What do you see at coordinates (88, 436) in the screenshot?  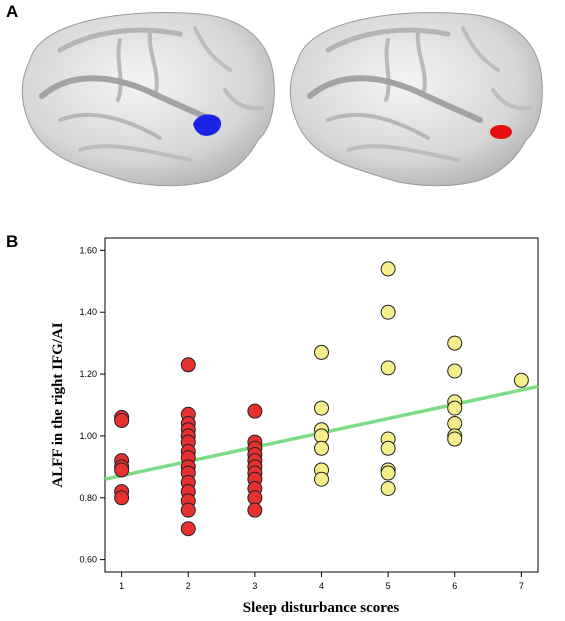 I see `y-tick-label: 1.00` at bounding box center [88, 436].